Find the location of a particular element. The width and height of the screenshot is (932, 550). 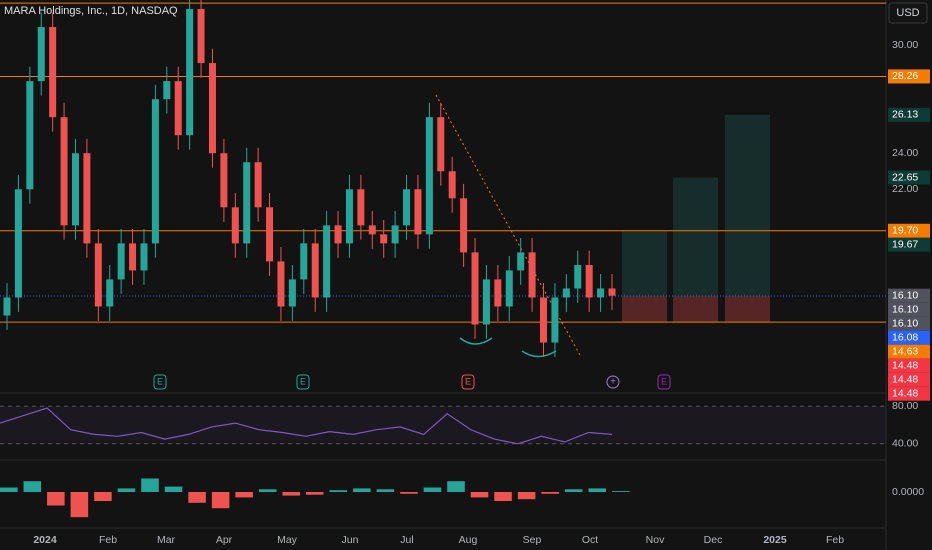

rsi-line is located at coordinates (306, 426).